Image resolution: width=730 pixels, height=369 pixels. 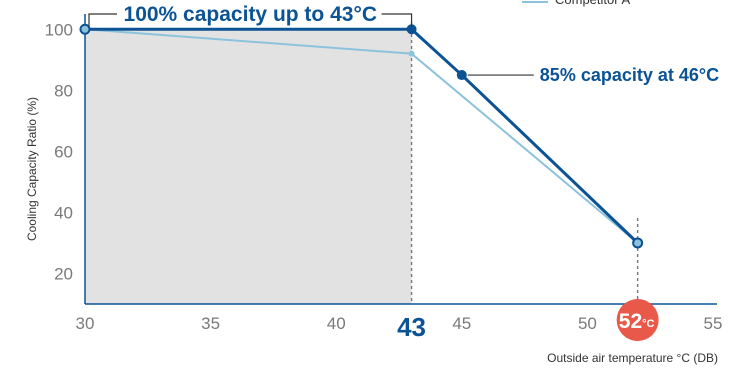 What do you see at coordinates (102, 20) in the screenshot?
I see `annotation-bracket-left` at bounding box center [102, 20].